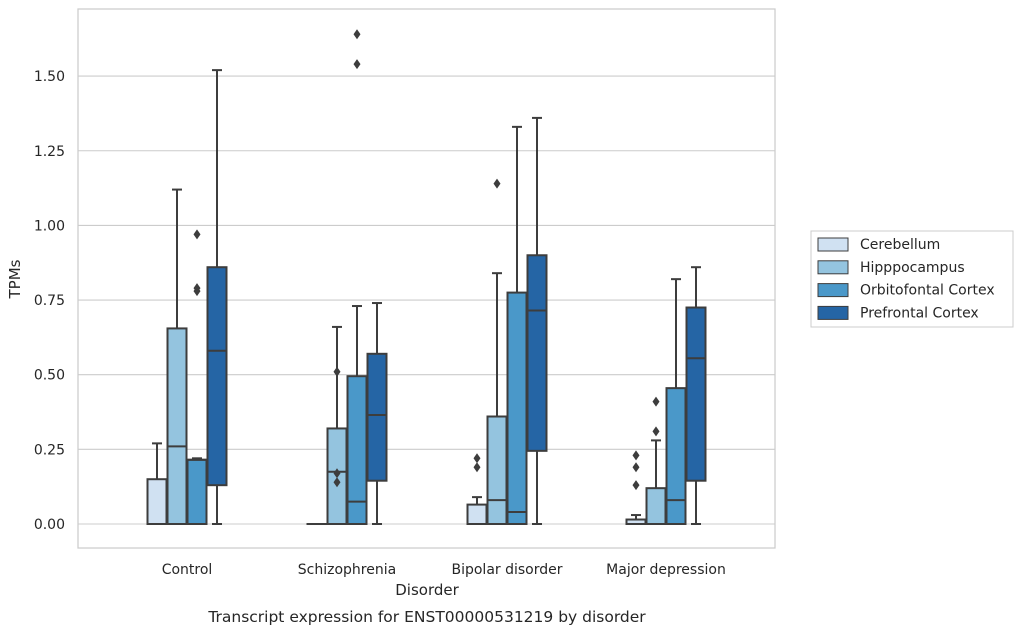  Describe the element at coordinates (666, 570) in the screenshot. I see `x-tick-label: Major depression` at that location.